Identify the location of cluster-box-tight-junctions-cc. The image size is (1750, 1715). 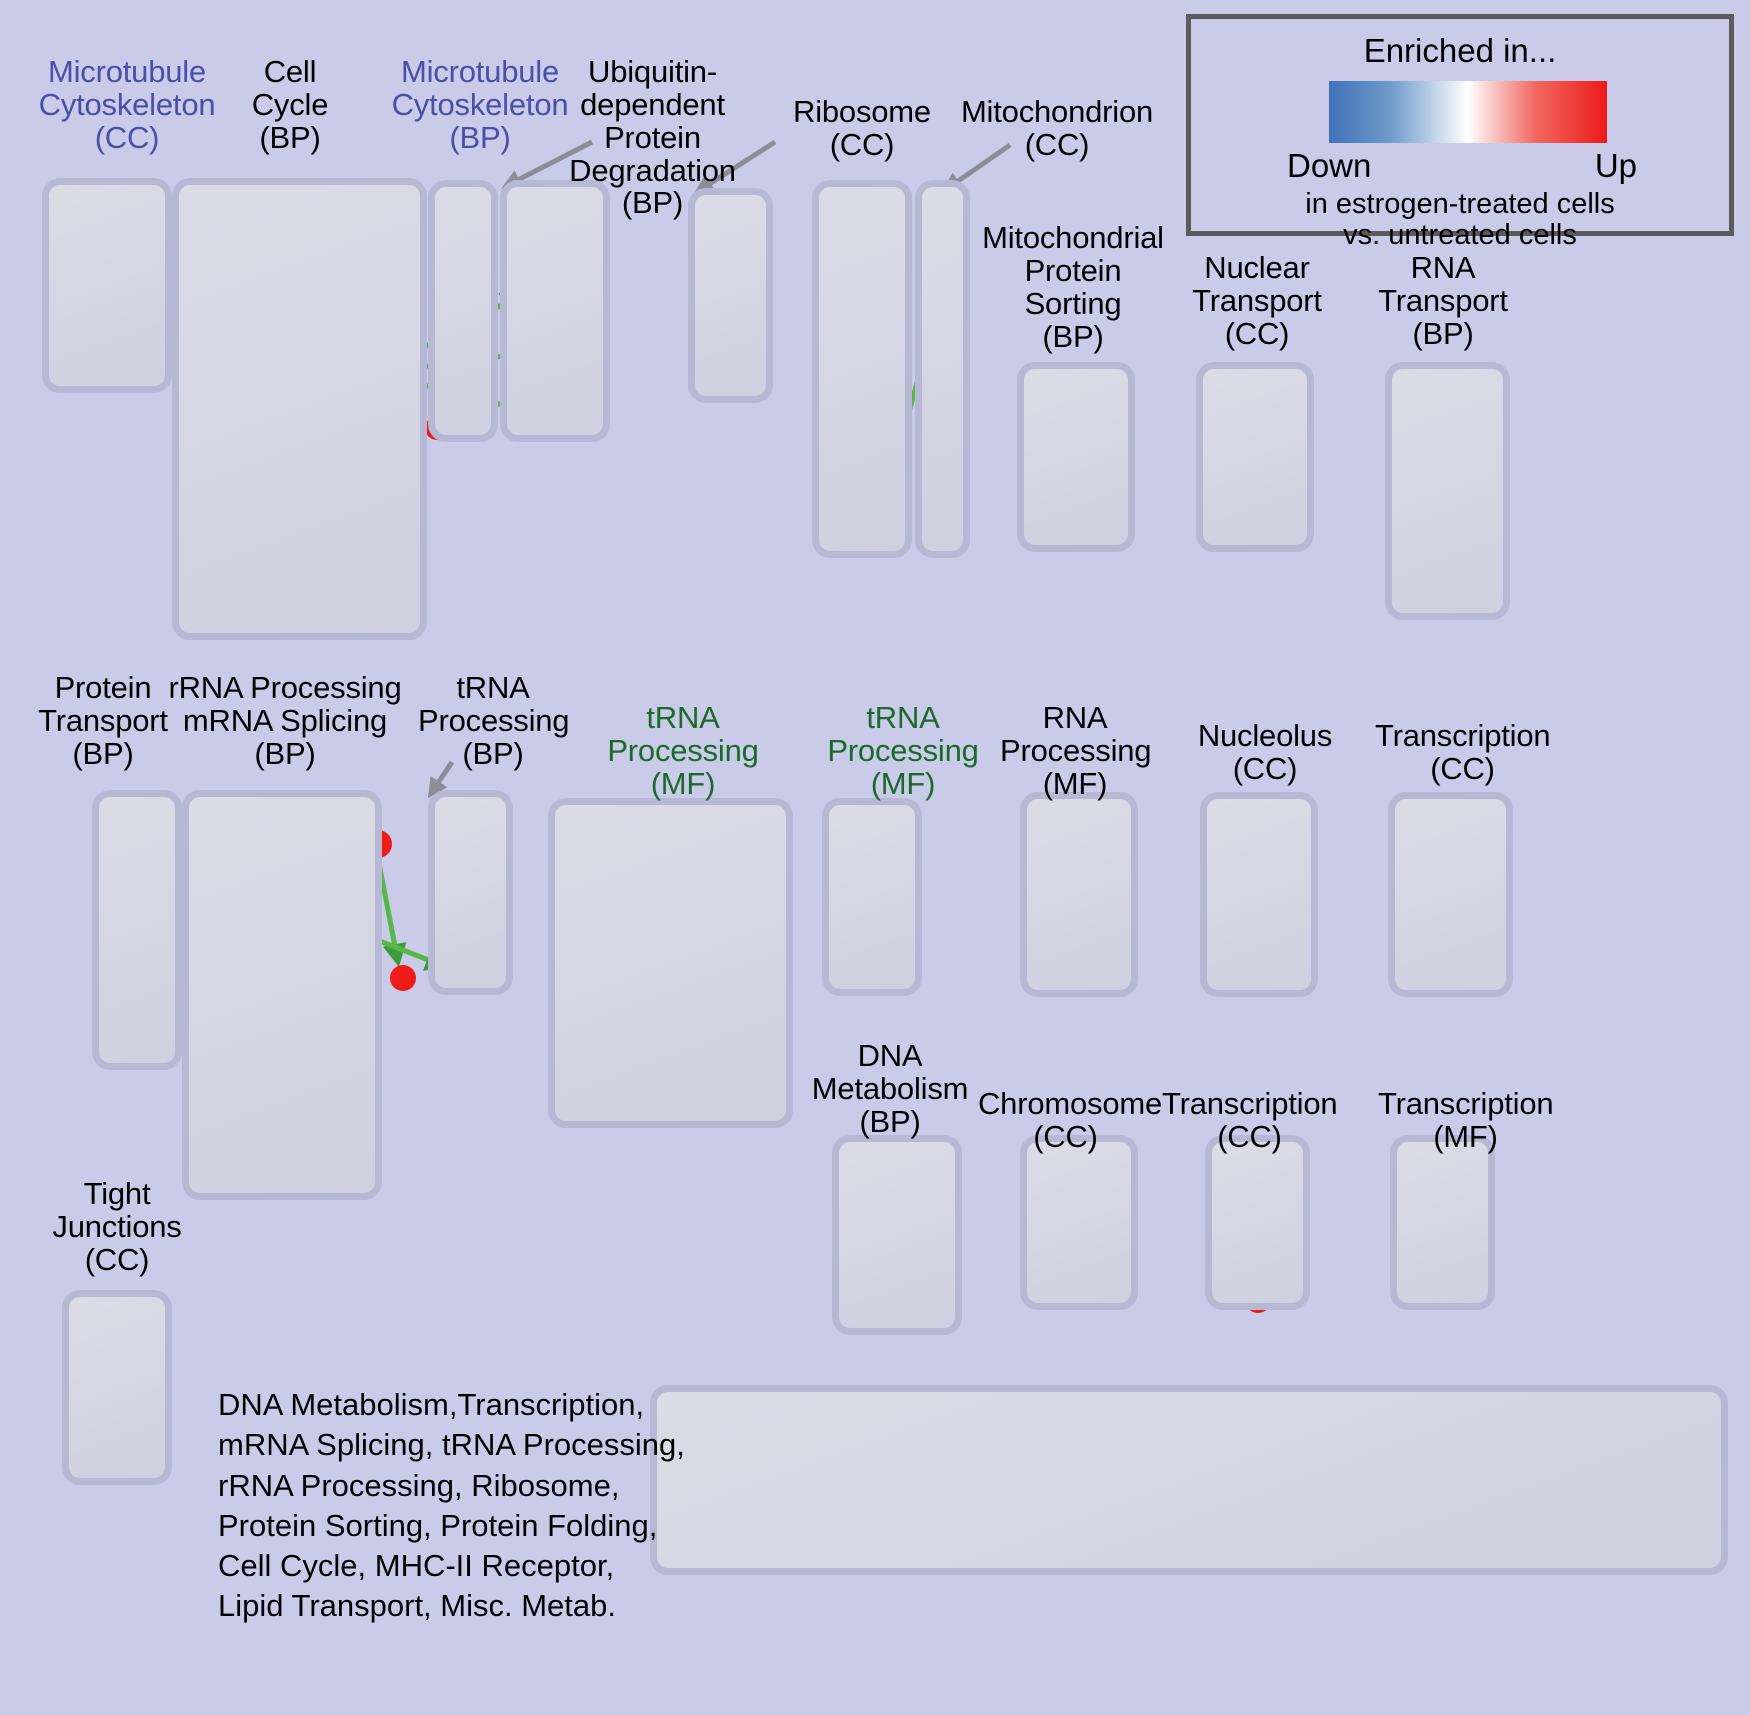
(117, 1387).